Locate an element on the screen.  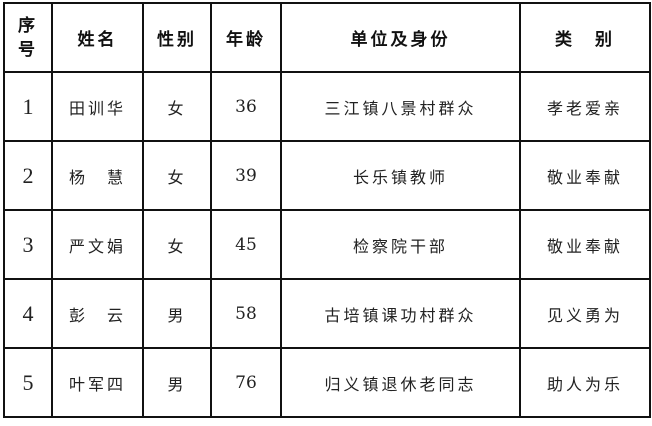
cell-category: 助人为乐 is located at coordinates (585, 382).